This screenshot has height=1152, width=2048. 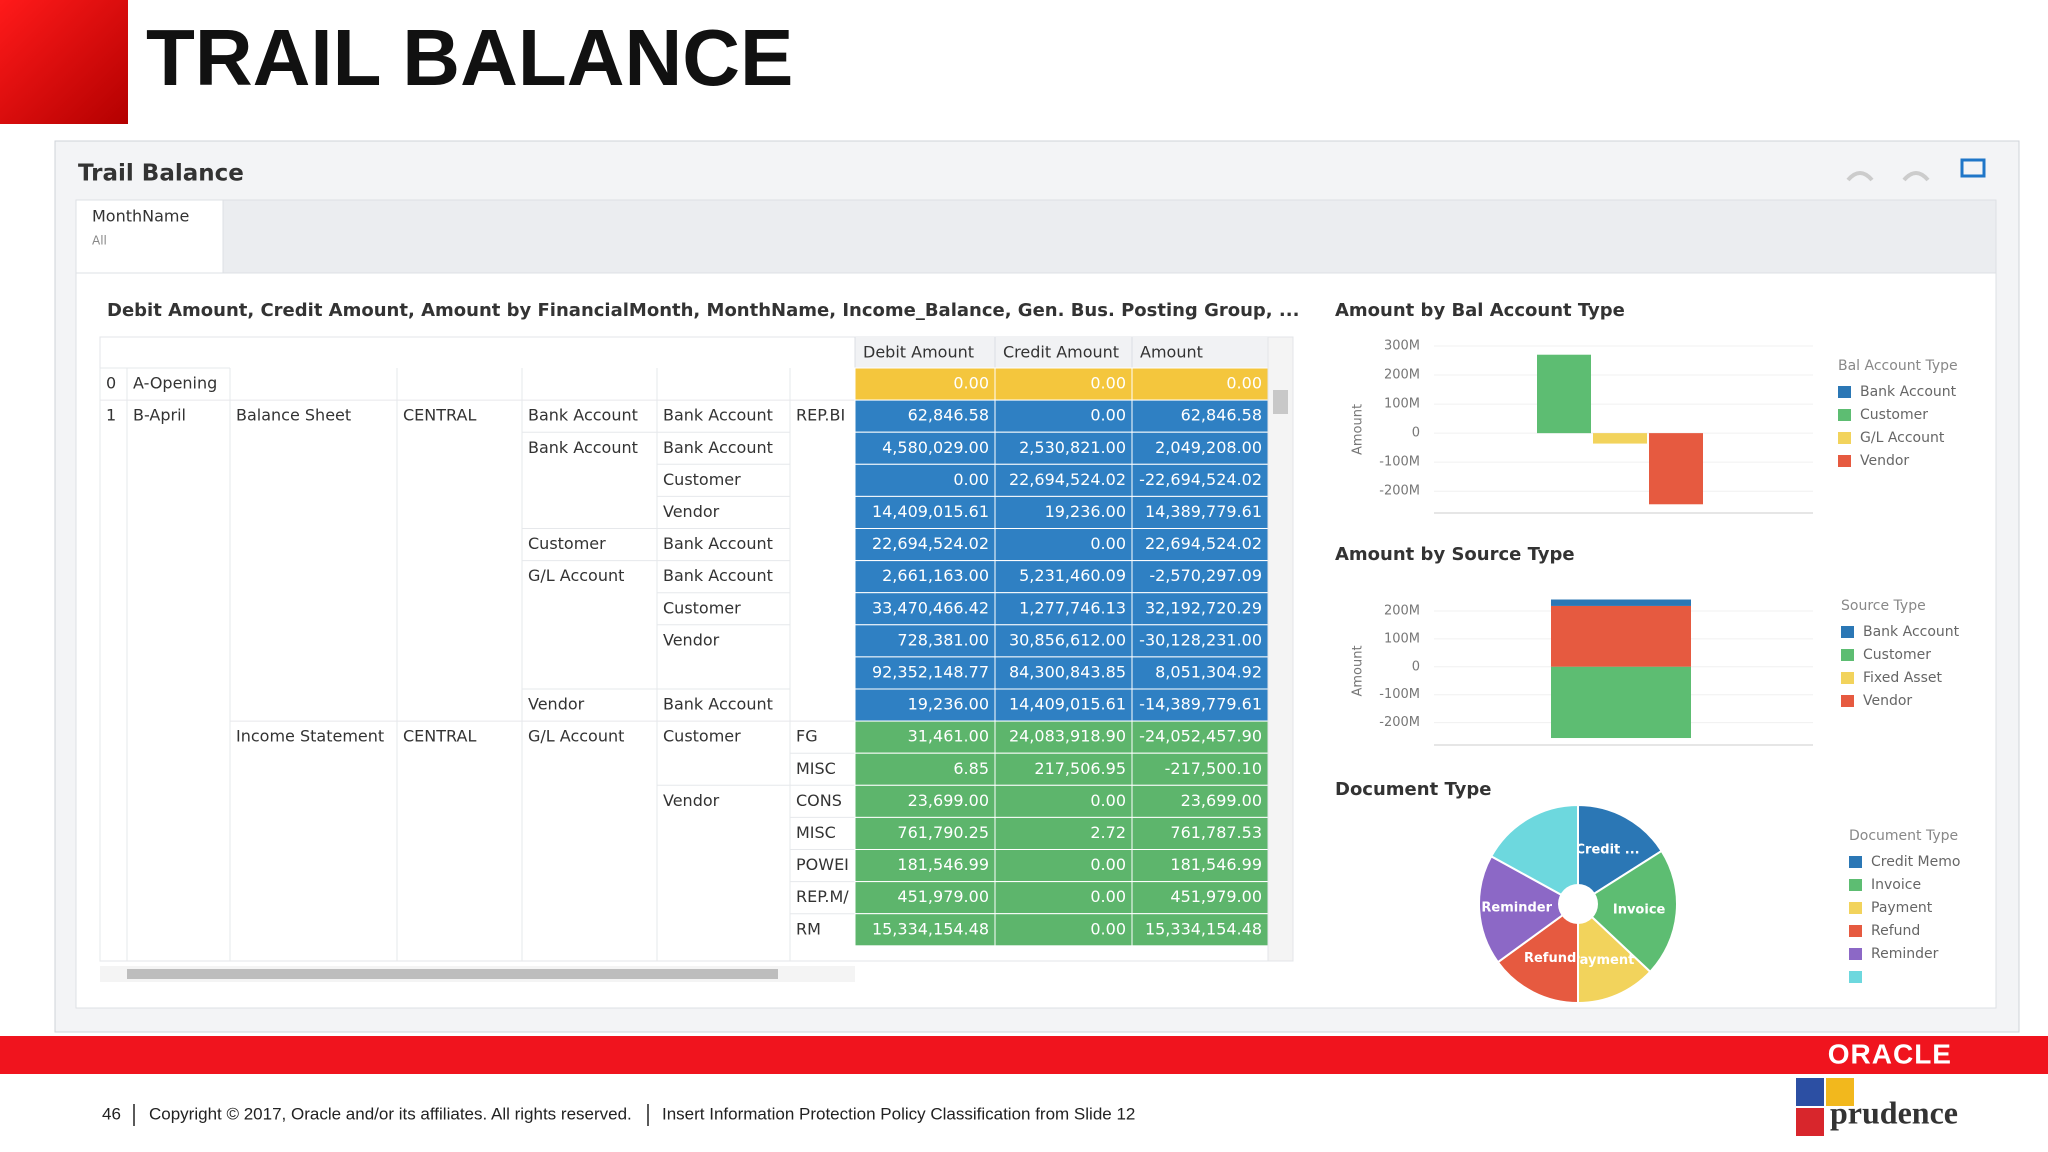 I want to click on chart-title: Amount by Source Type, so click(x=1455, y=554).